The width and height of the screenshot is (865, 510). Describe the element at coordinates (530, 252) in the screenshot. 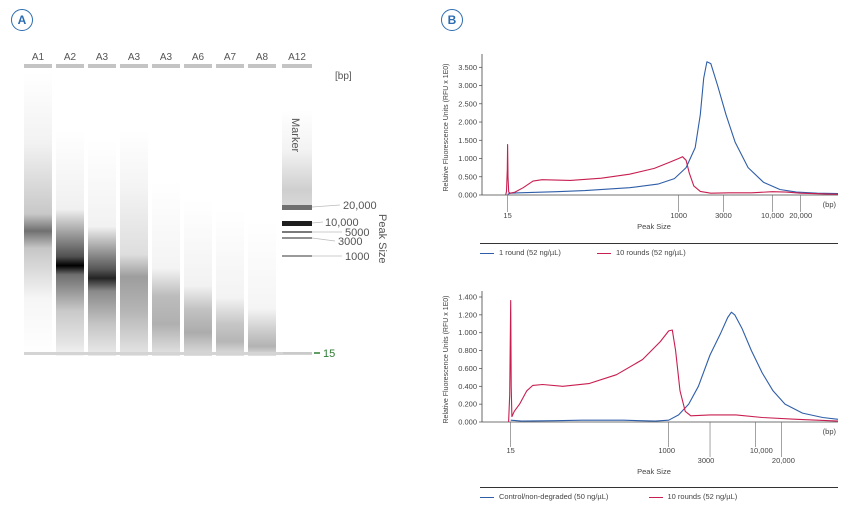

I see `legend-label: 1 round (52 ng/µL)` at that location.